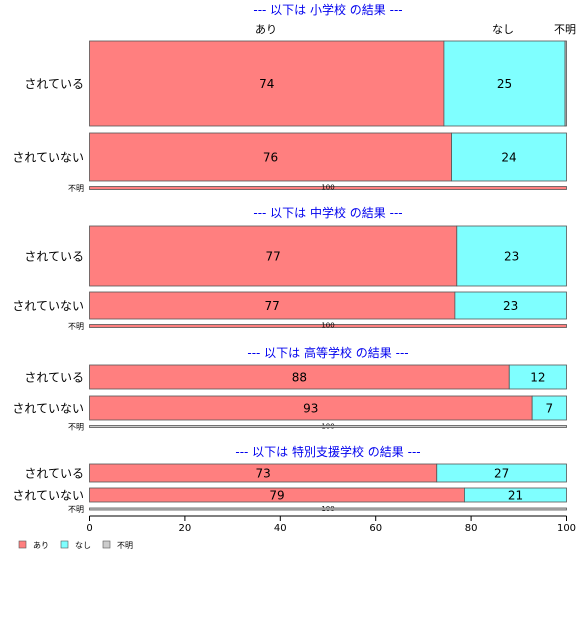 The height and width of the screenshot is (640, 580). I want to click on value-label-p0-r2-s0: 100, so click(327, 188).